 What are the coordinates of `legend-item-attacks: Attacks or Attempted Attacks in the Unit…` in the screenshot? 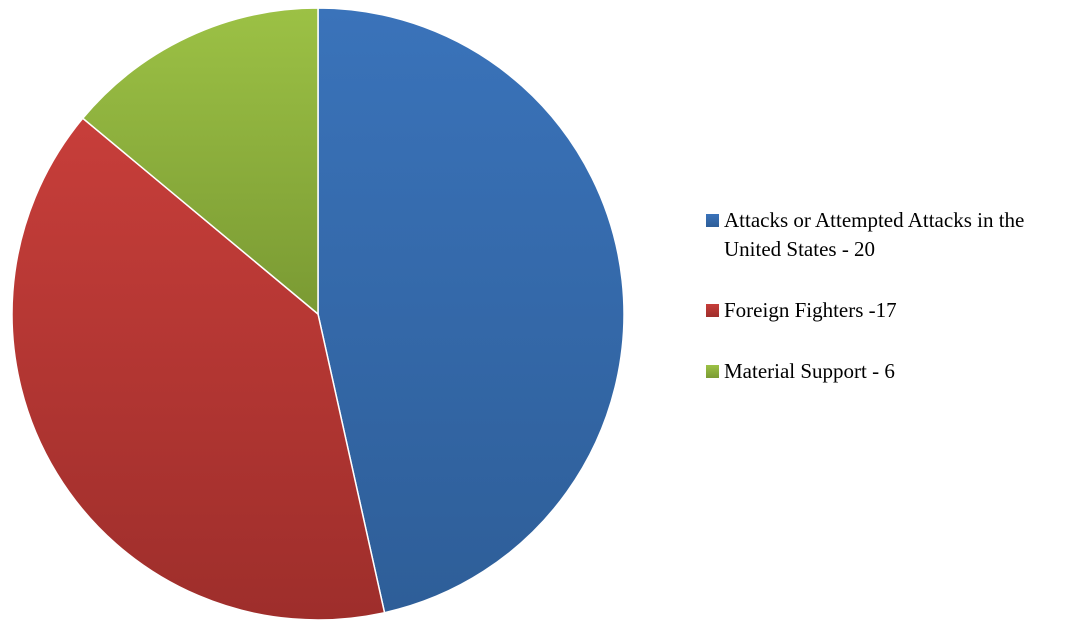 It's located at (889, 235).